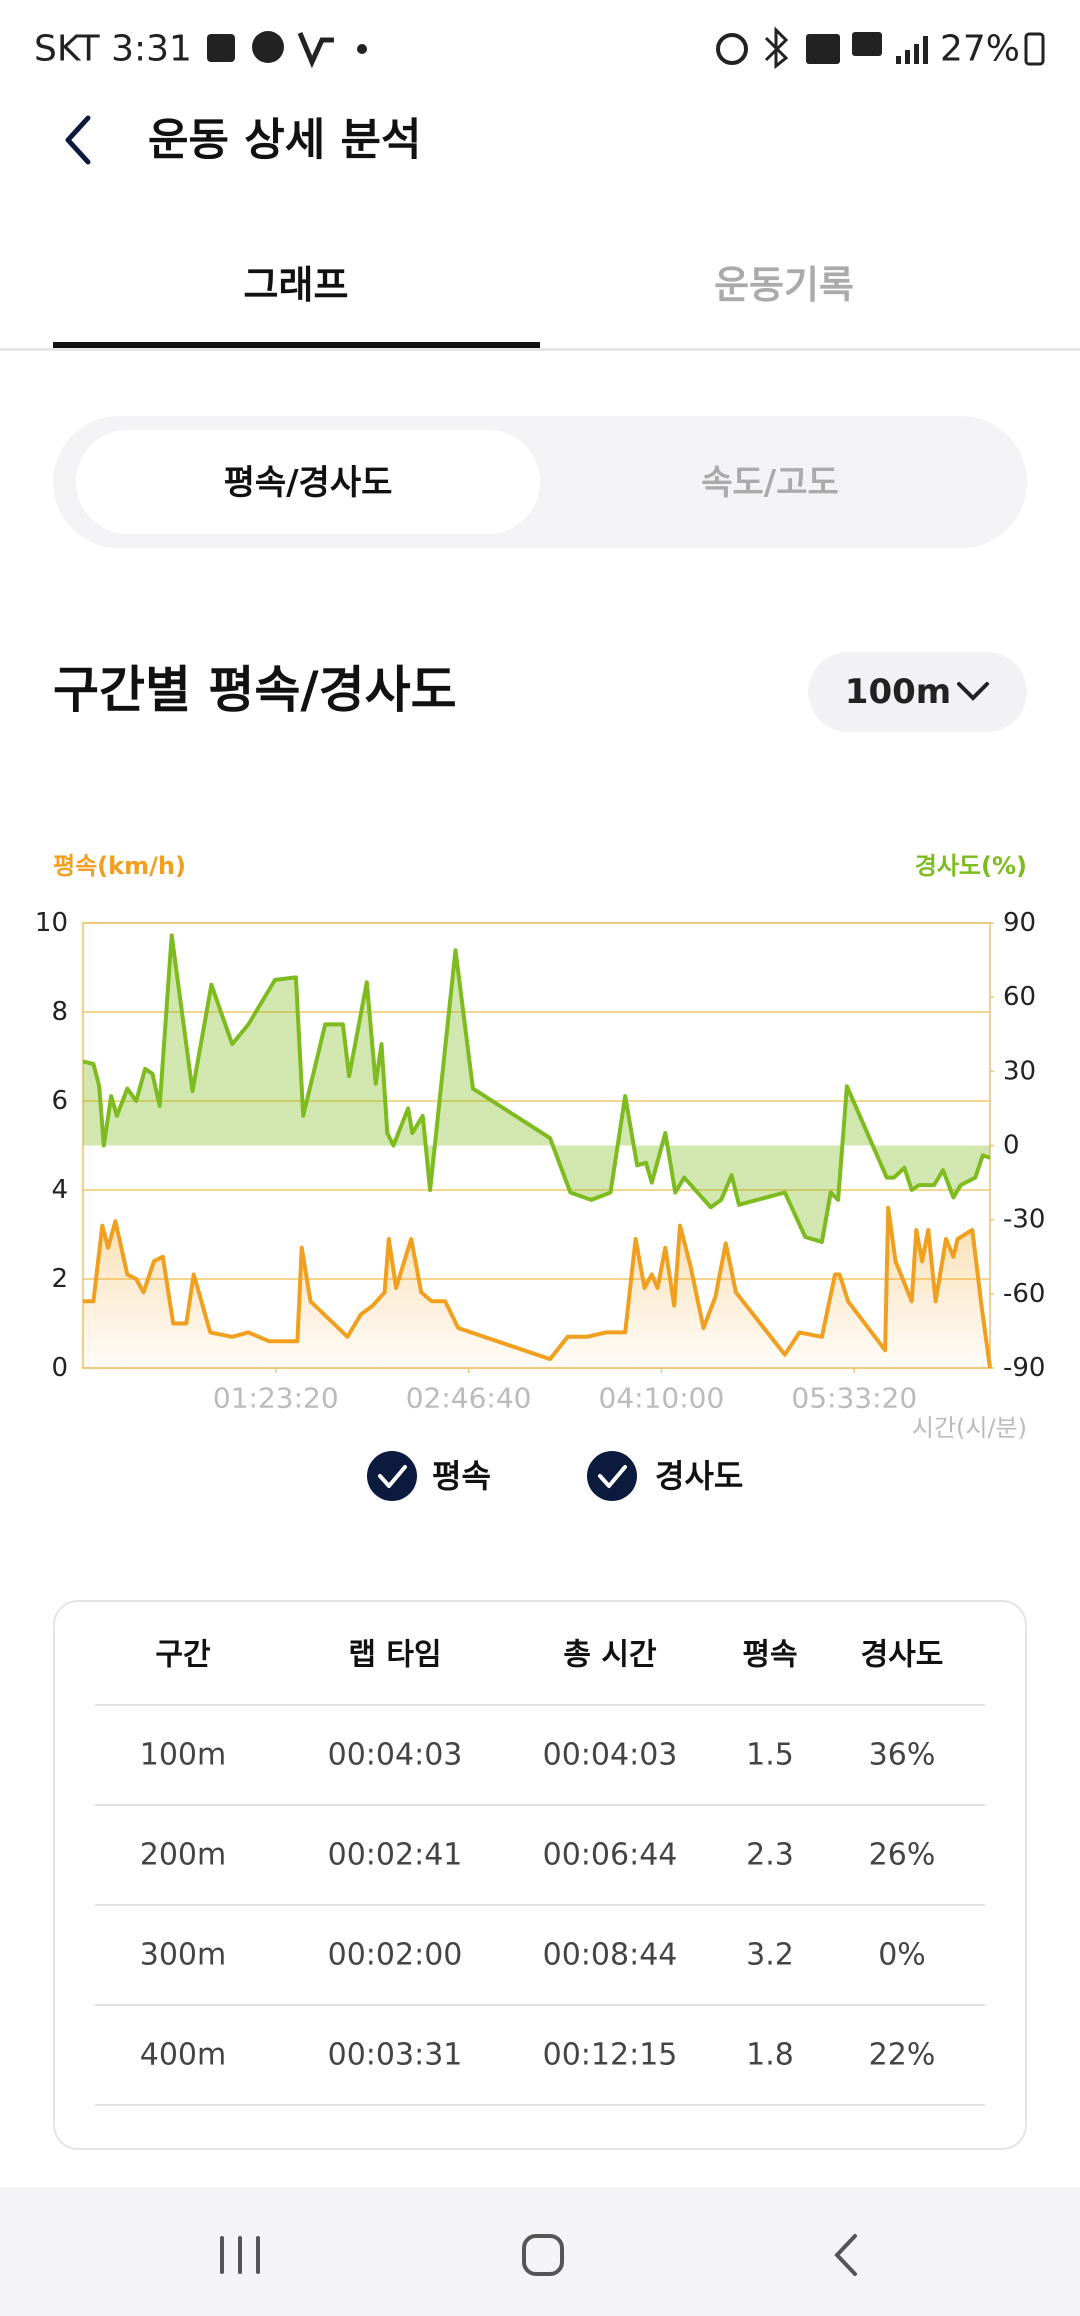 This screenshot has width=1080, height=2316. I want to click on table-cell: 100m, so click(183, 1755).